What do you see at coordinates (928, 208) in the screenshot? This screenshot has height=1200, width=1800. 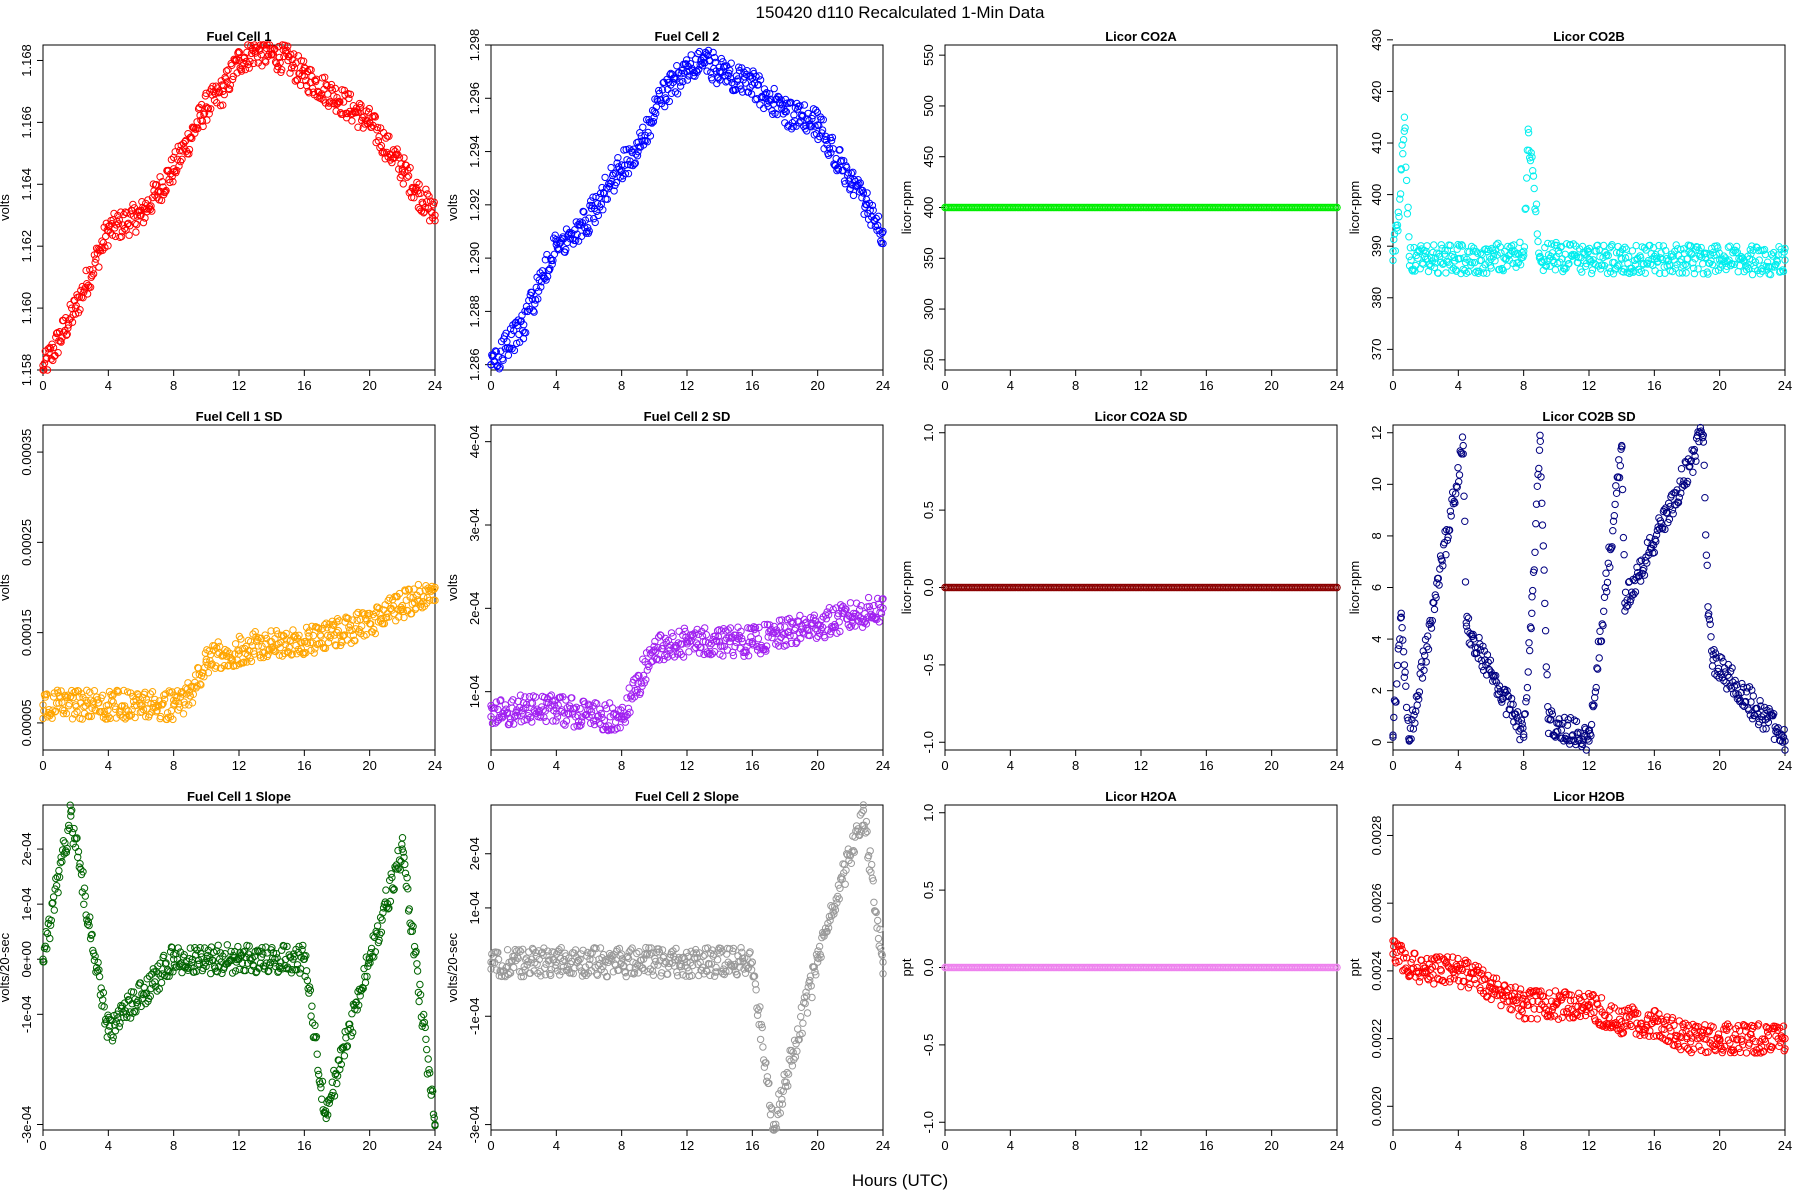 I see `y-tick-label: 400` at bounding box center [928, 208].